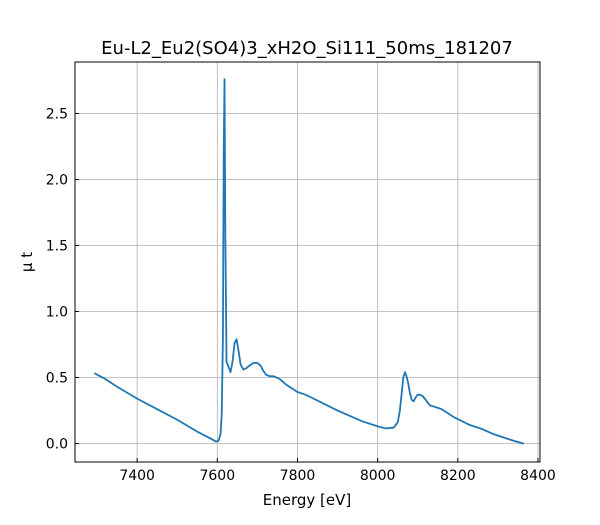 The height and width of the screenshot is (525, 600). Describe the element at coordinates (137, 476) in the screenshot. I see `x-tick-label: 7400` at that location.